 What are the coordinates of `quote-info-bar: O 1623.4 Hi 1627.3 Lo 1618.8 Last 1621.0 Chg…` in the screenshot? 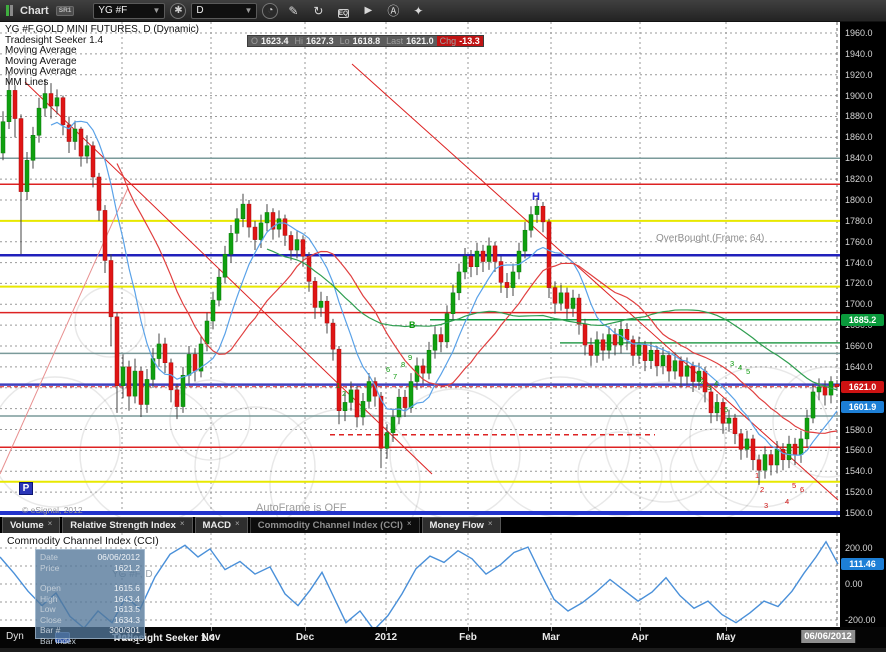 It's located at (365, 41).